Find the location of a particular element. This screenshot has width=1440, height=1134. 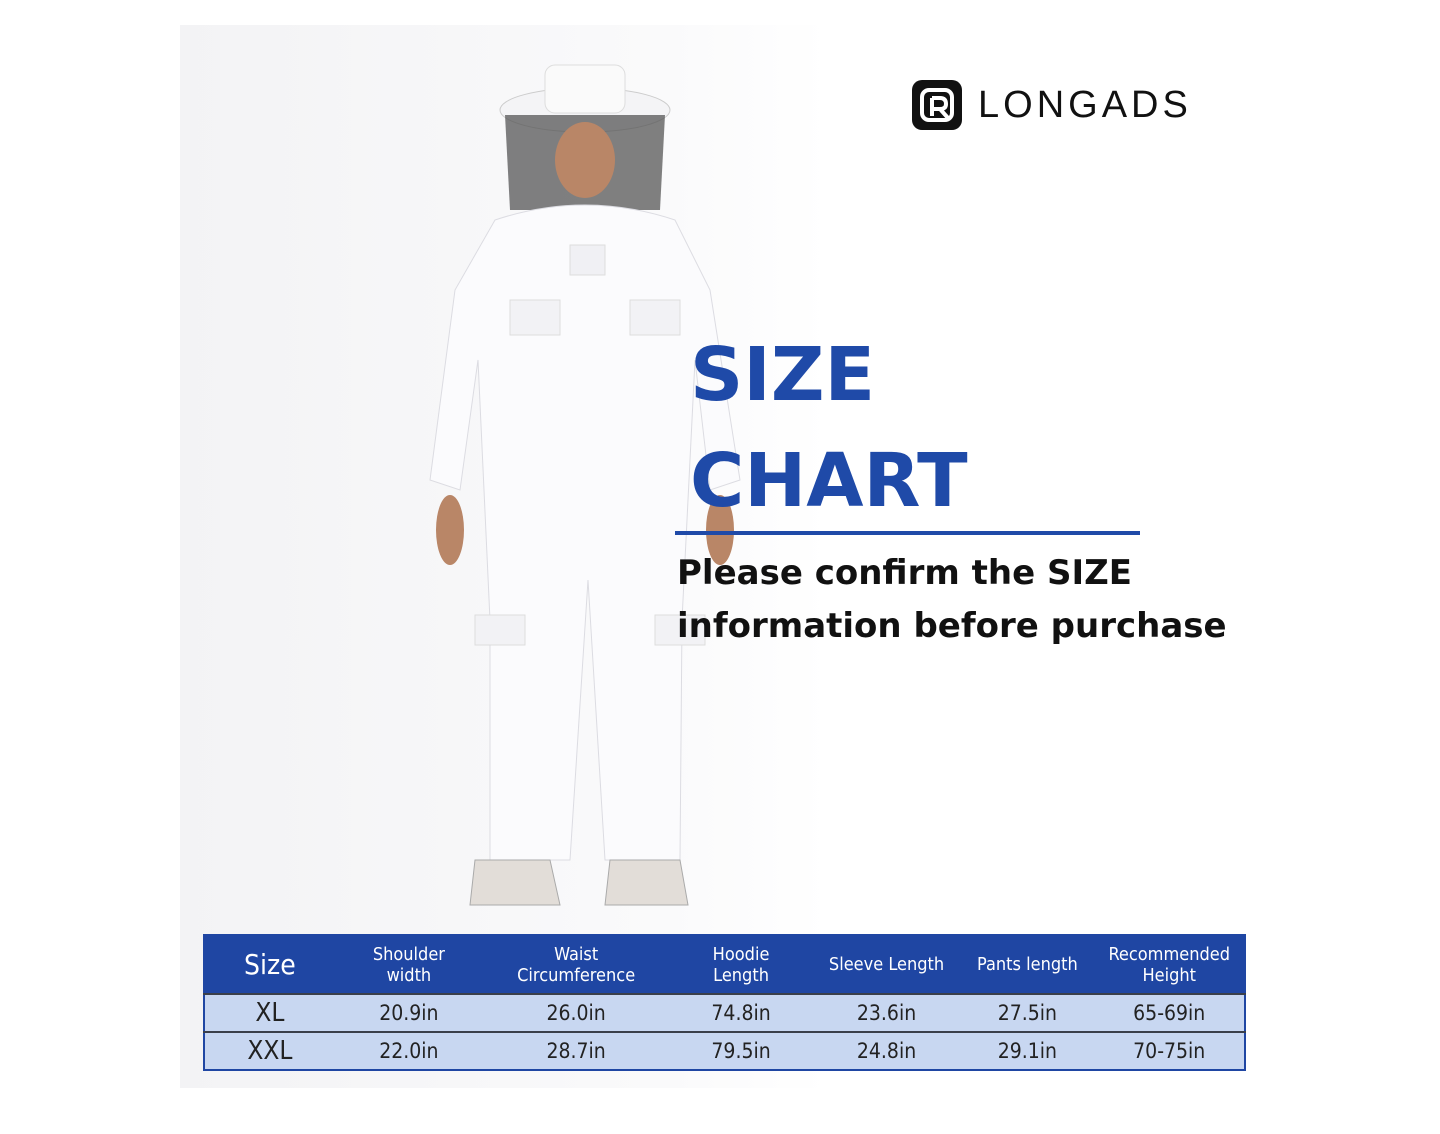

heading-divider is located at coordinates (907, 533).